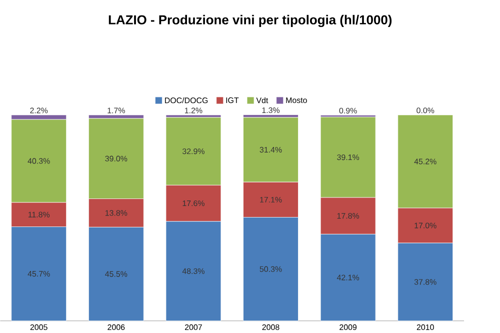 The width and height of the screenshot is (500, 333). What do you see at coordinates (250, 20) in the screenshot?
I see `chart-title: LAZIO - Produzione vini per tipologia (hl/1000)` at bounding box center [250, 20].